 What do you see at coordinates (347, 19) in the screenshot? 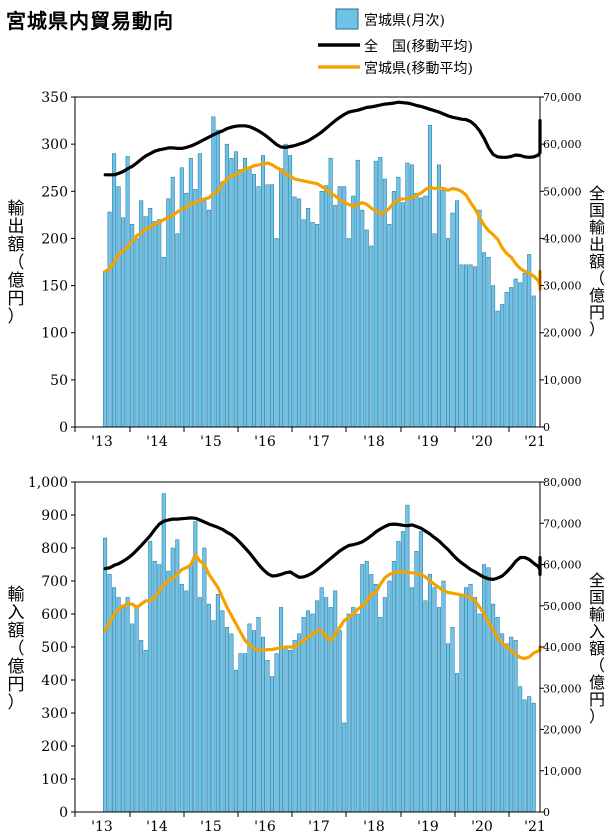
I see `legend-swatch-bar` at bounding box center [347, 19].